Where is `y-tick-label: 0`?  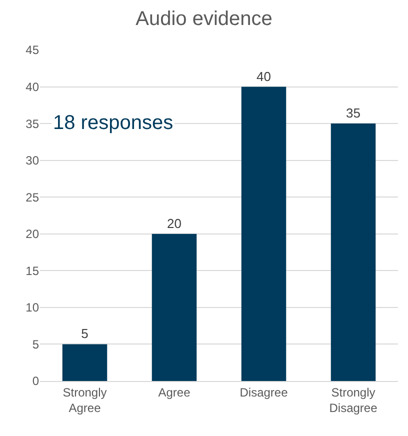 y-tick-label: 0 is located at coordinates (36, 381).